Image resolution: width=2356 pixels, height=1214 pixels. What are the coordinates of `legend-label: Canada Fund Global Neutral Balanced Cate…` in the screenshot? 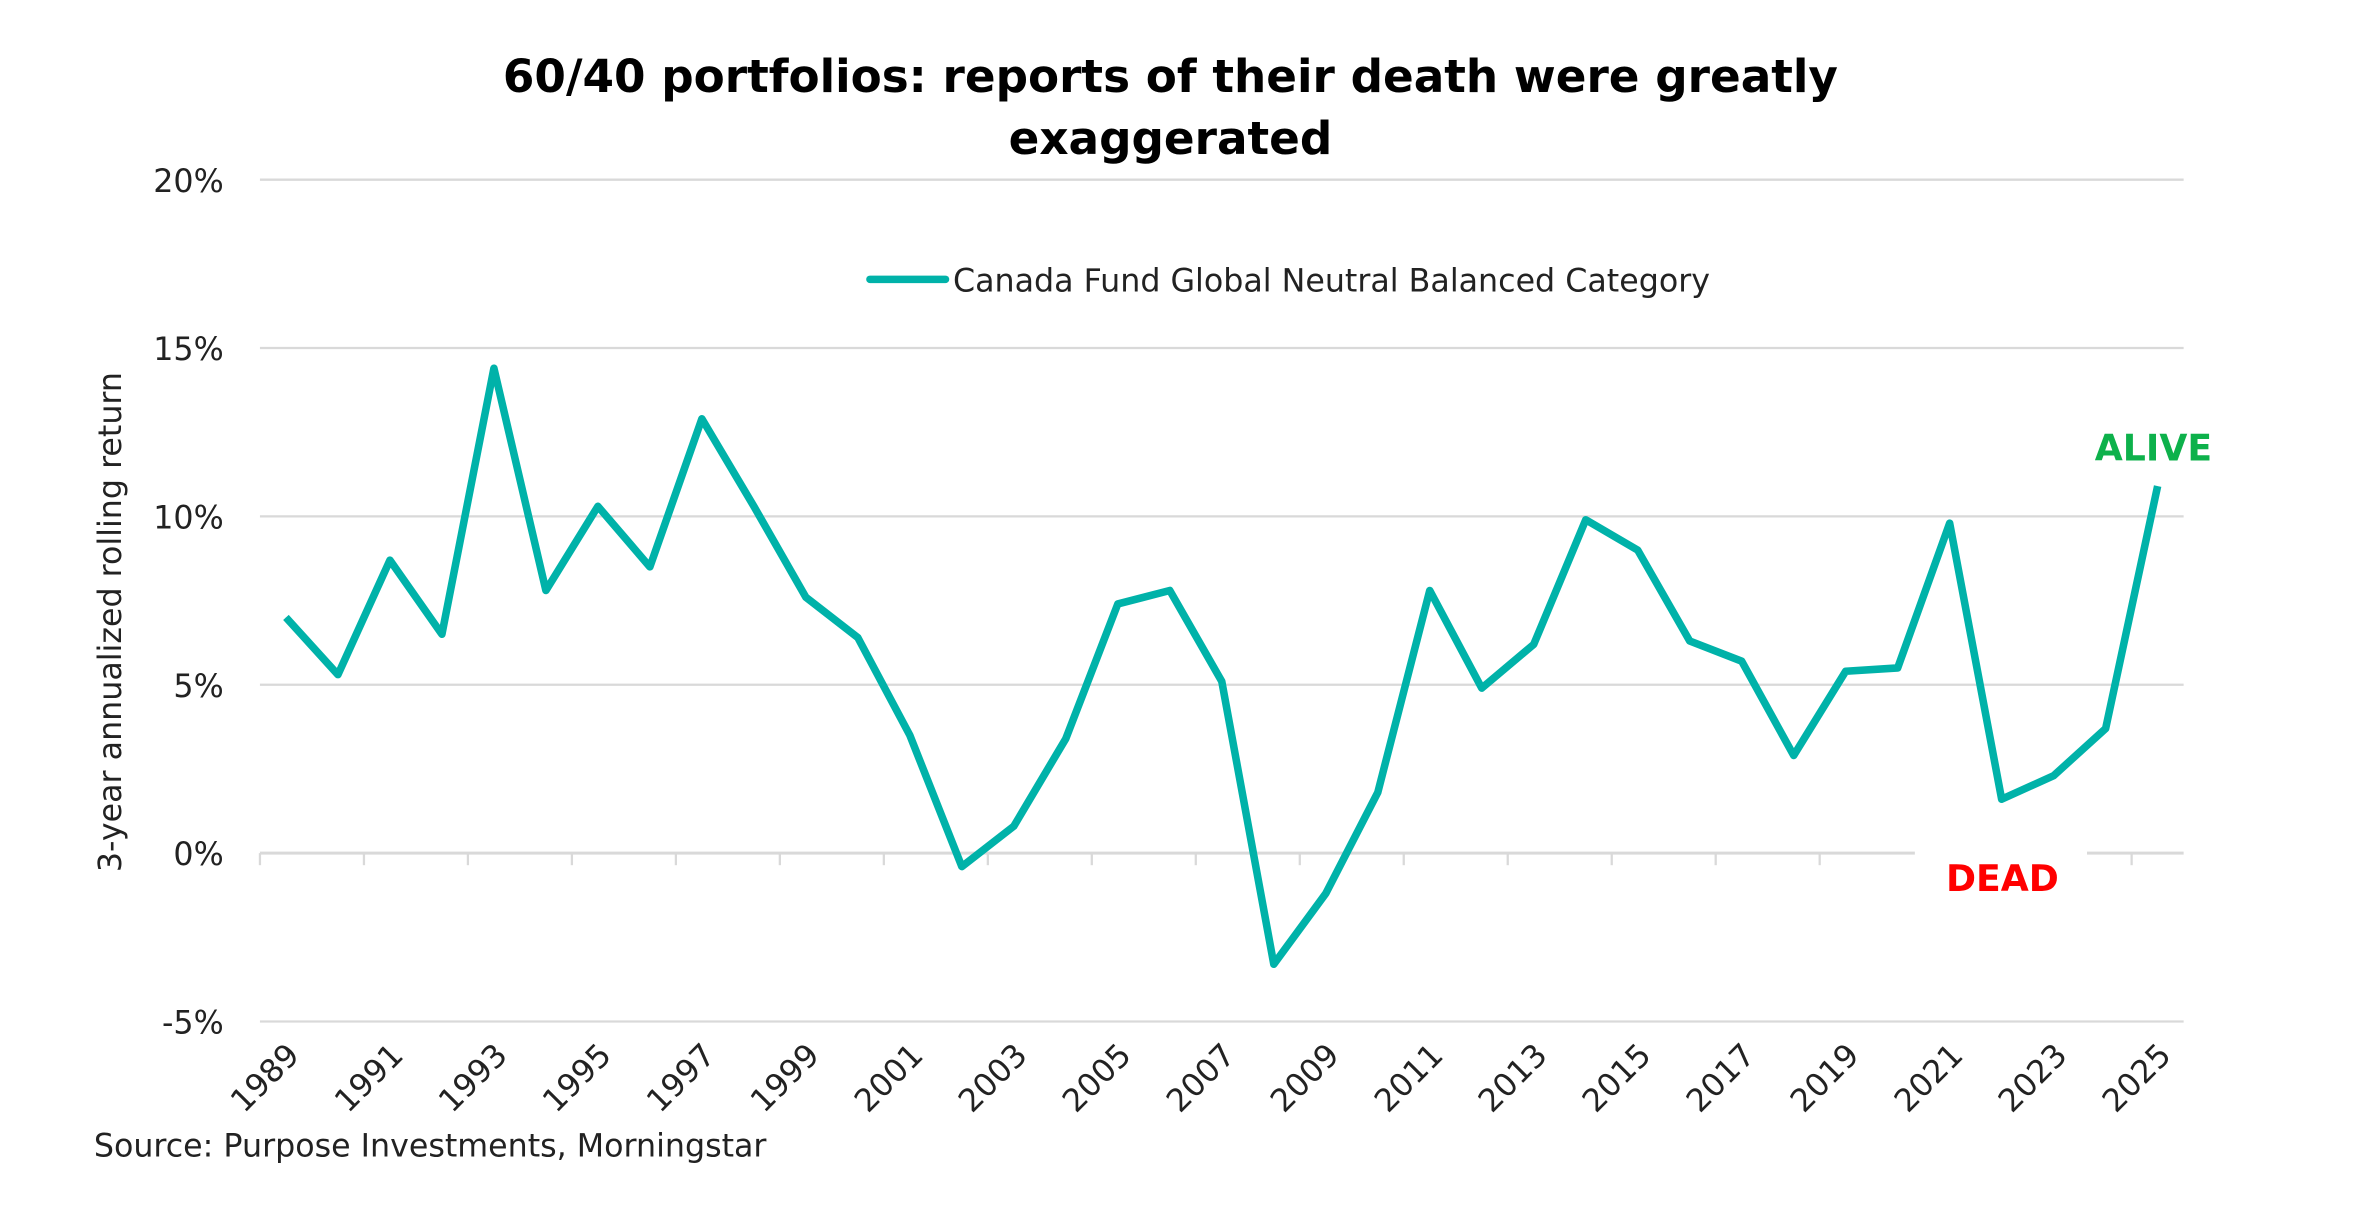 It's located at (1331, 281).